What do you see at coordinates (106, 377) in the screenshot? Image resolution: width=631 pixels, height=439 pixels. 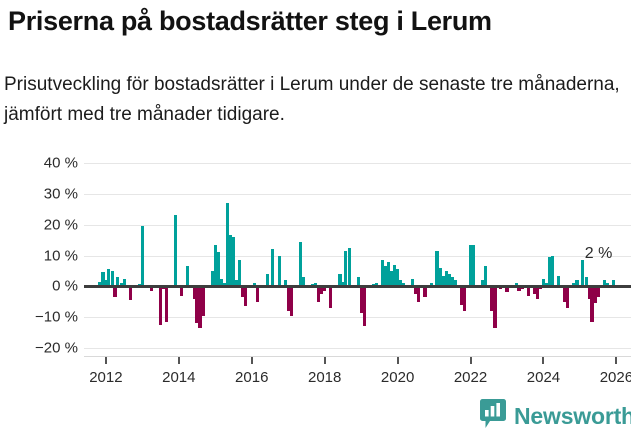 I see `x-tick-label: 2012` at bounding box center [106, 377].